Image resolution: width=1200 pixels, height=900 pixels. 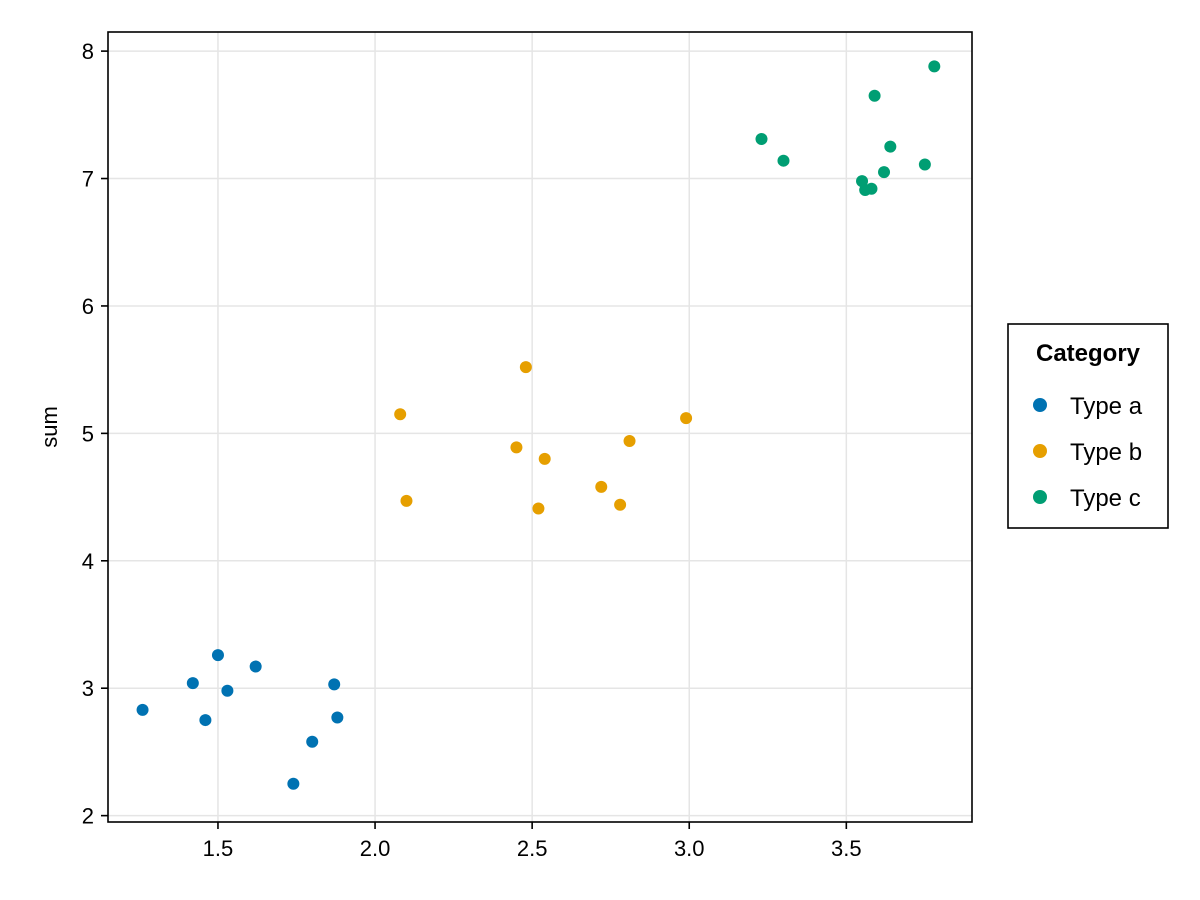 I want to click on legend-title: Category, so click(x=1088, y=353).